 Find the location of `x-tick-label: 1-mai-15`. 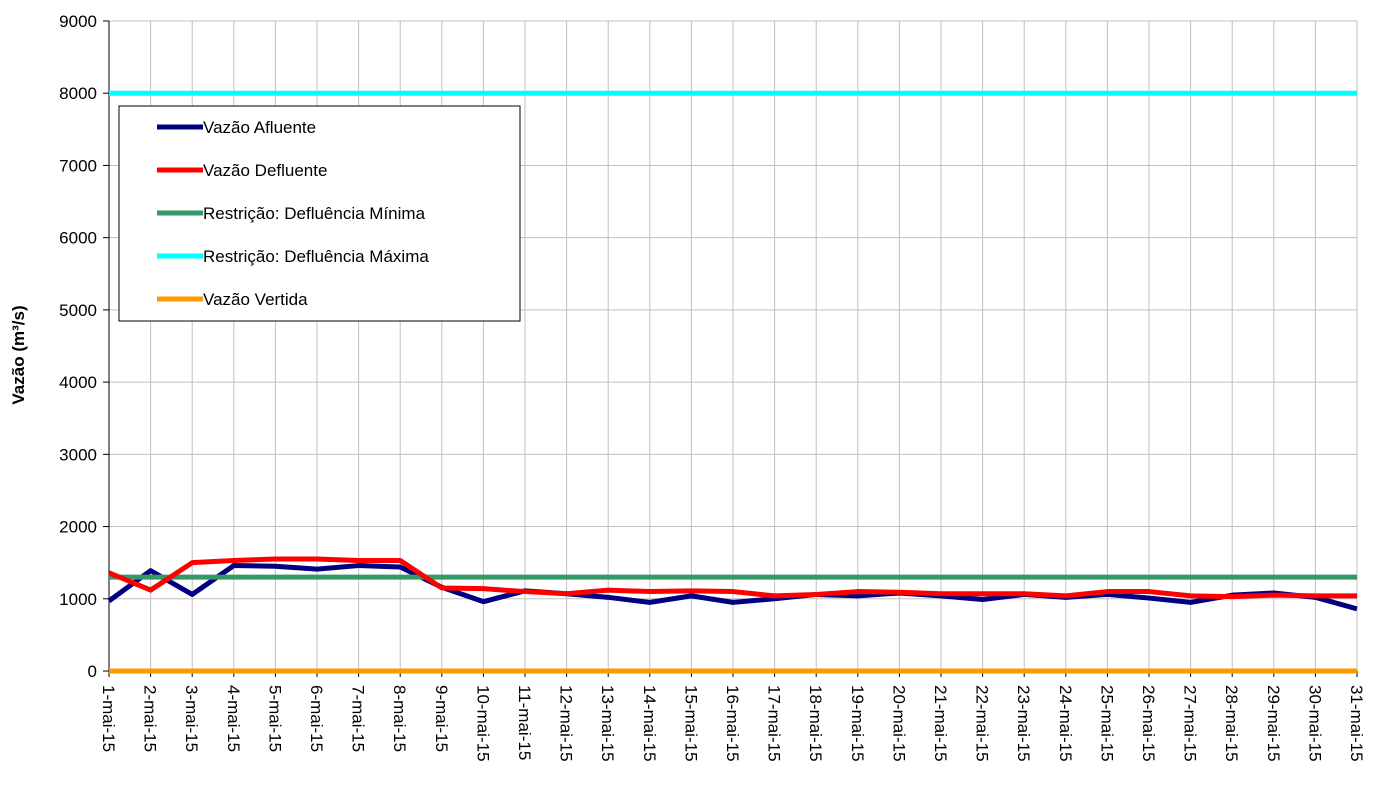

x-tick-label: 1-mai-15 is located at coordinates (108, 718).